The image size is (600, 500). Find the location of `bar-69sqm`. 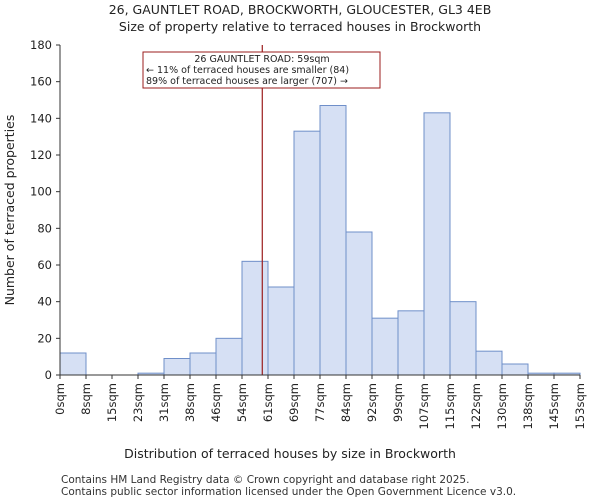

bar-69sqm is located at coordinates (307, 253).